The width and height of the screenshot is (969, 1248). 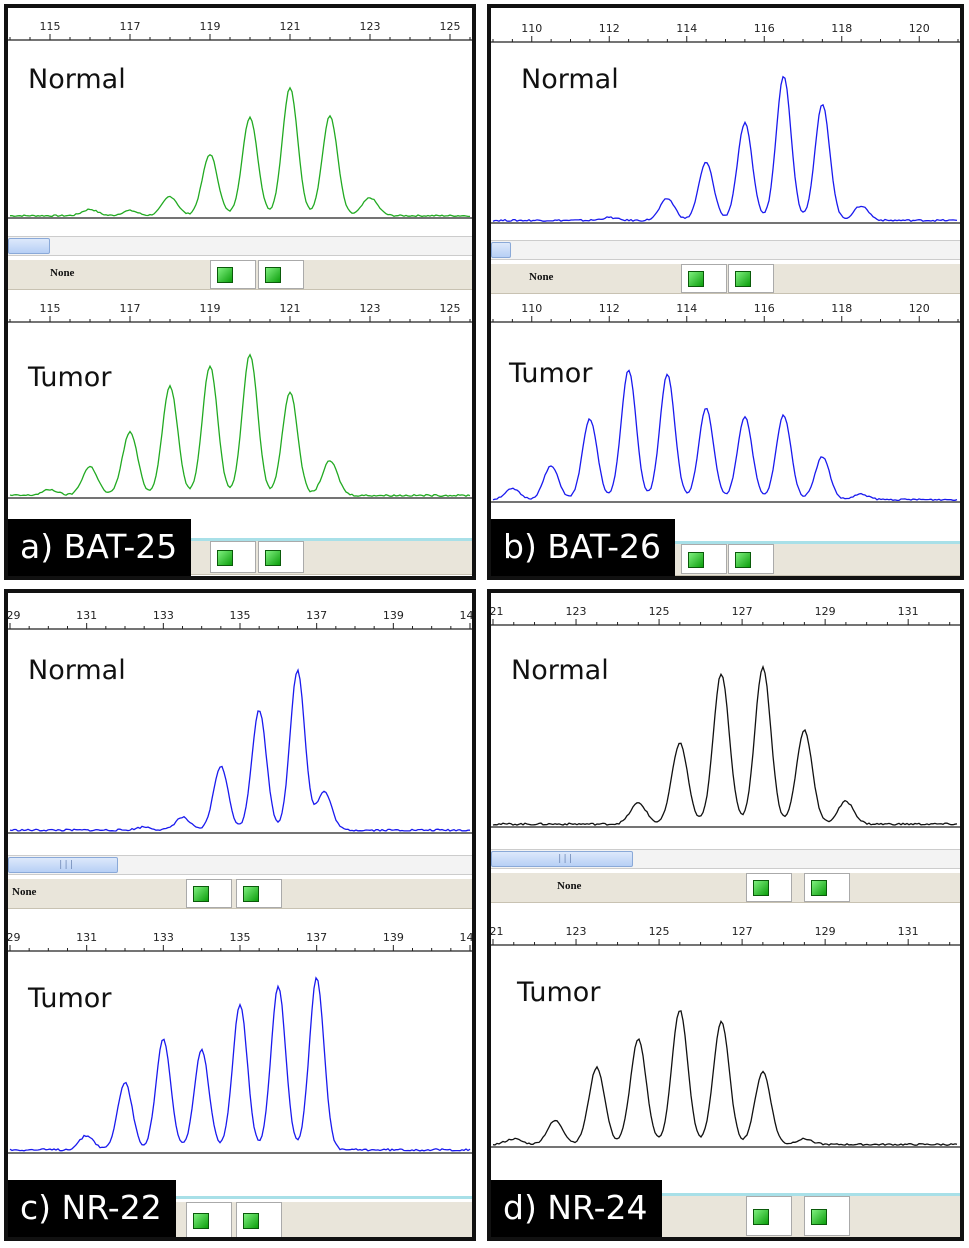 What do you see at coordinates (92, 1208) in the screenshot?
I see `panel-tag-label: c) NR-22` at bounding box center [92, 1208].